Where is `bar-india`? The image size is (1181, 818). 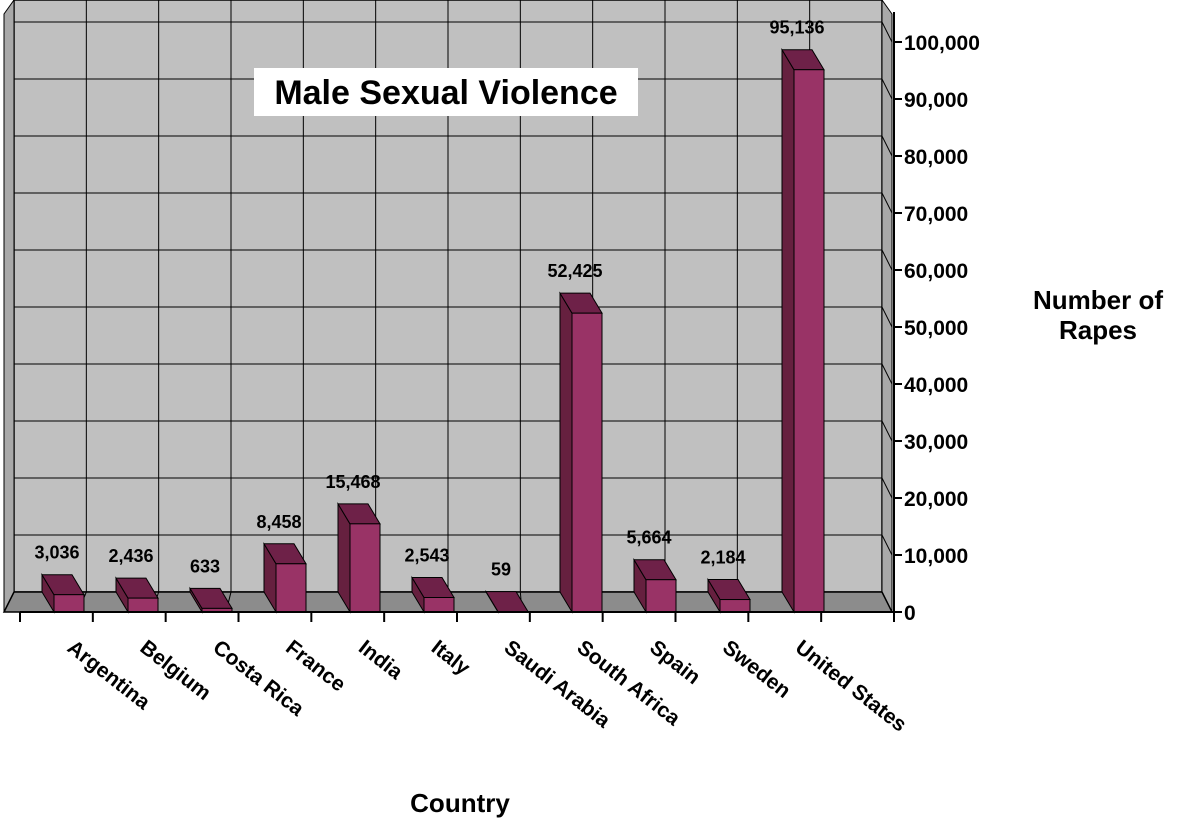
bar-india is located at coordinates (359, 558).